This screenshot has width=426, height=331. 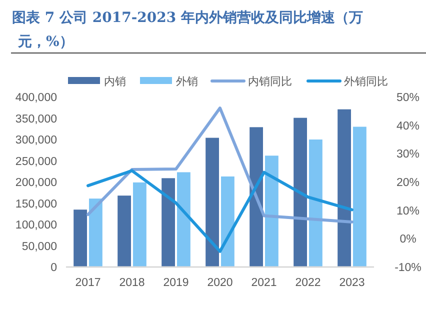 What do you see at coordinates (132, 283) in the screenshot?
I see `x-tick-label: 2018` at bounding box center [132, 283].